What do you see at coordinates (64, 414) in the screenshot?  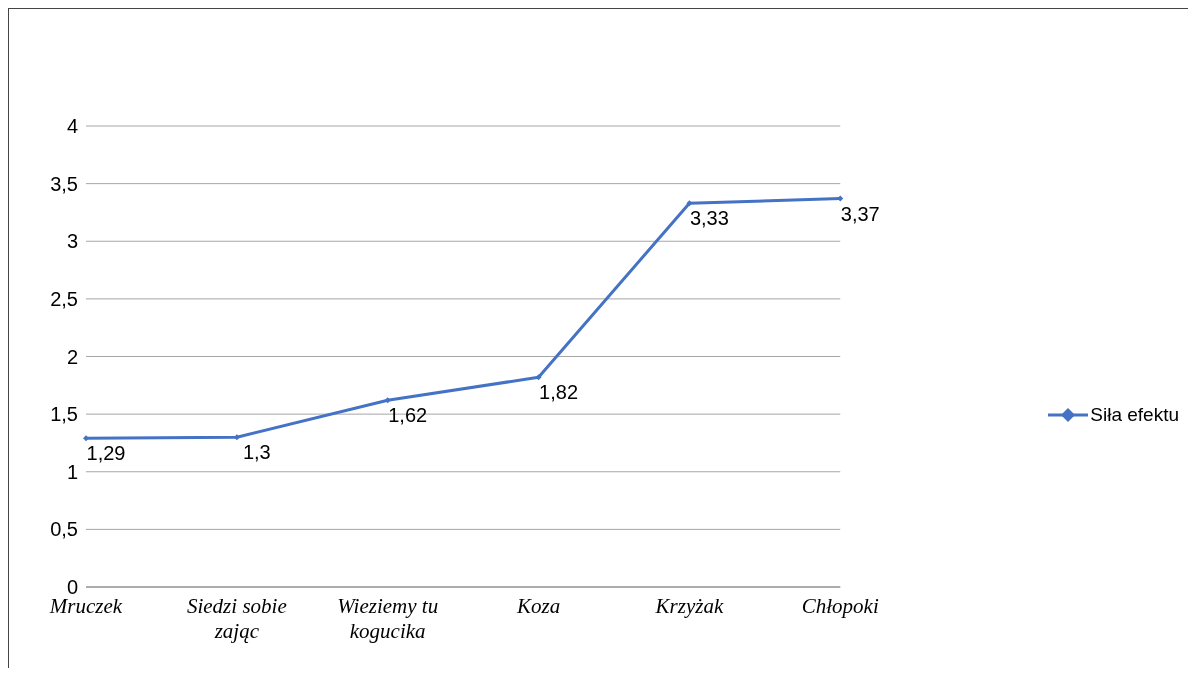 I see `y-tick-label: 1,5` at bounding box center [64, 414].